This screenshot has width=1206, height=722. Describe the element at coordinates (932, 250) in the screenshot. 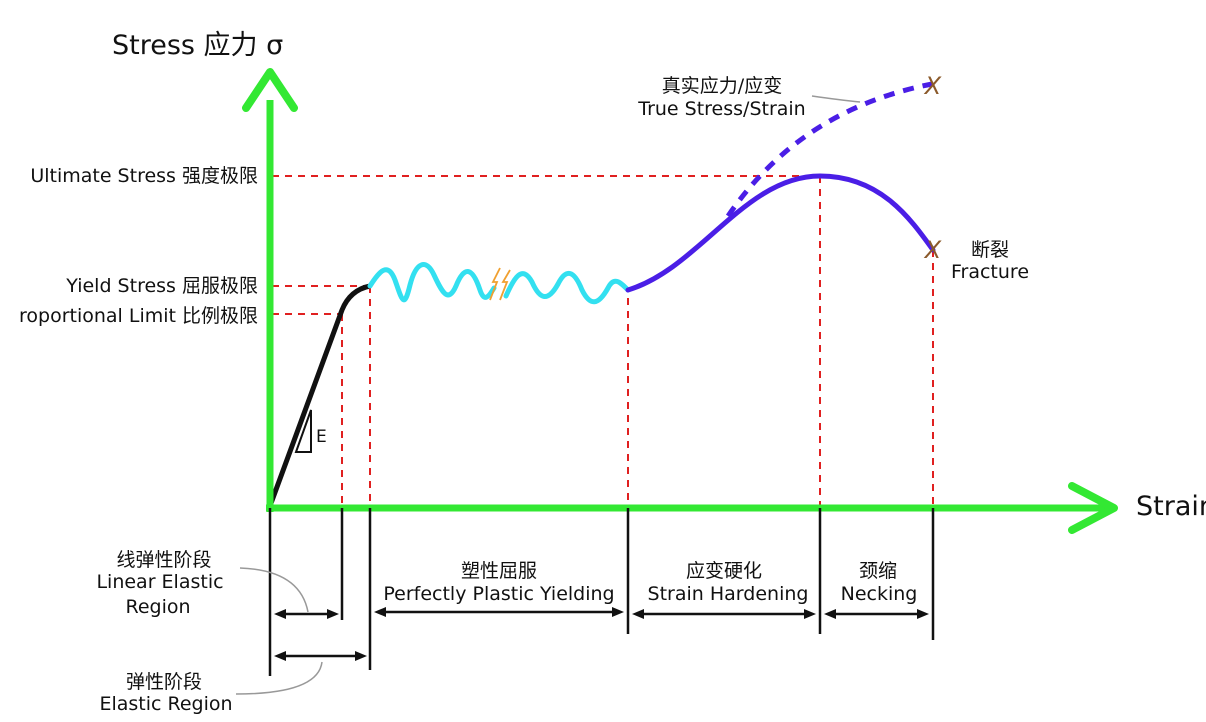

I see `fracture-marker: X` at that location.